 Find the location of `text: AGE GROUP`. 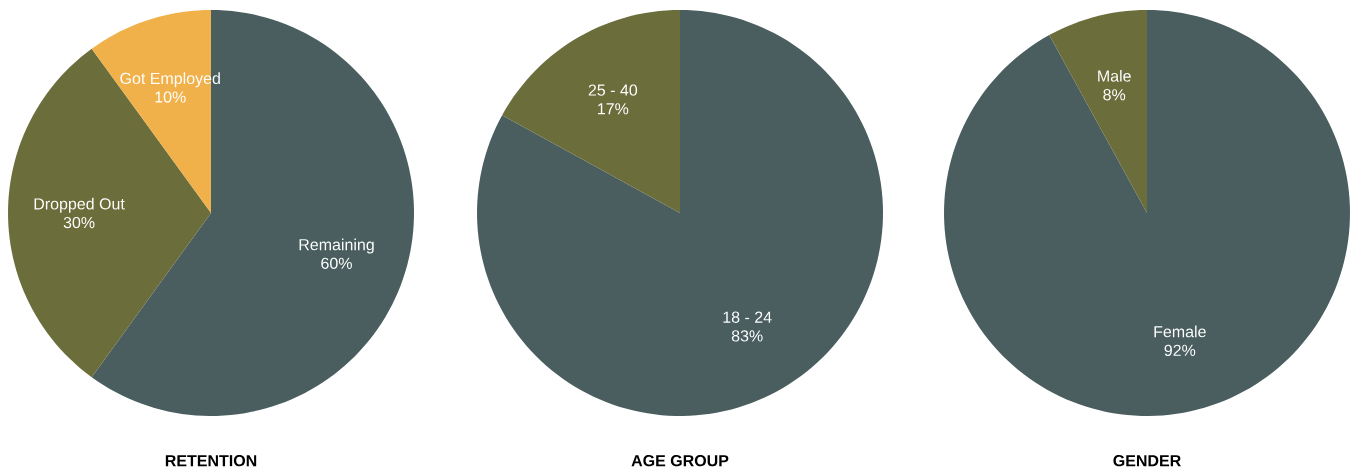

text: AGE GROUP is located at coordinates (680, 460).